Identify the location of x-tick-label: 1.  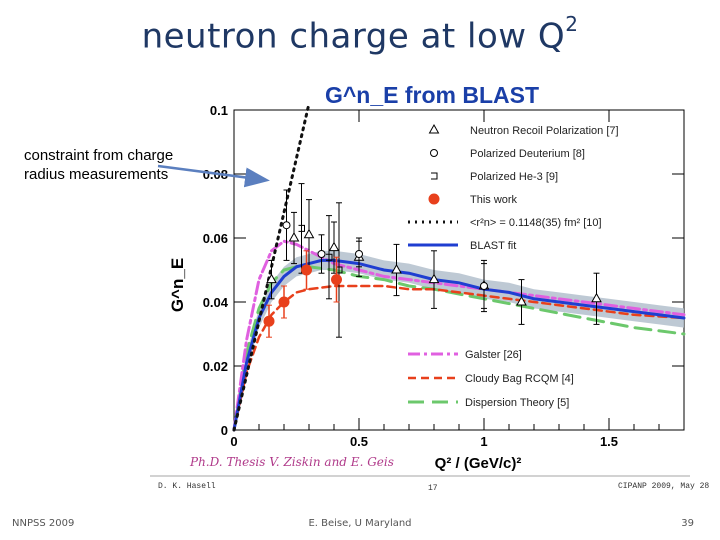
(483, 441).